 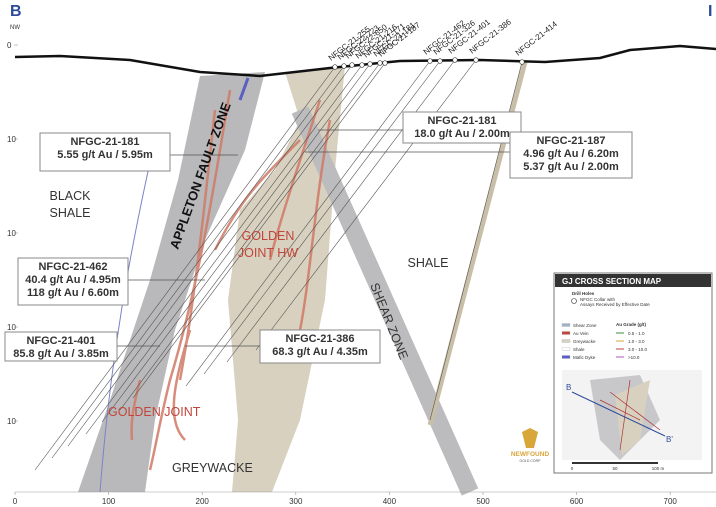 I want to click on inset-text: NFGC Collar with, so click(x=598, y=299).